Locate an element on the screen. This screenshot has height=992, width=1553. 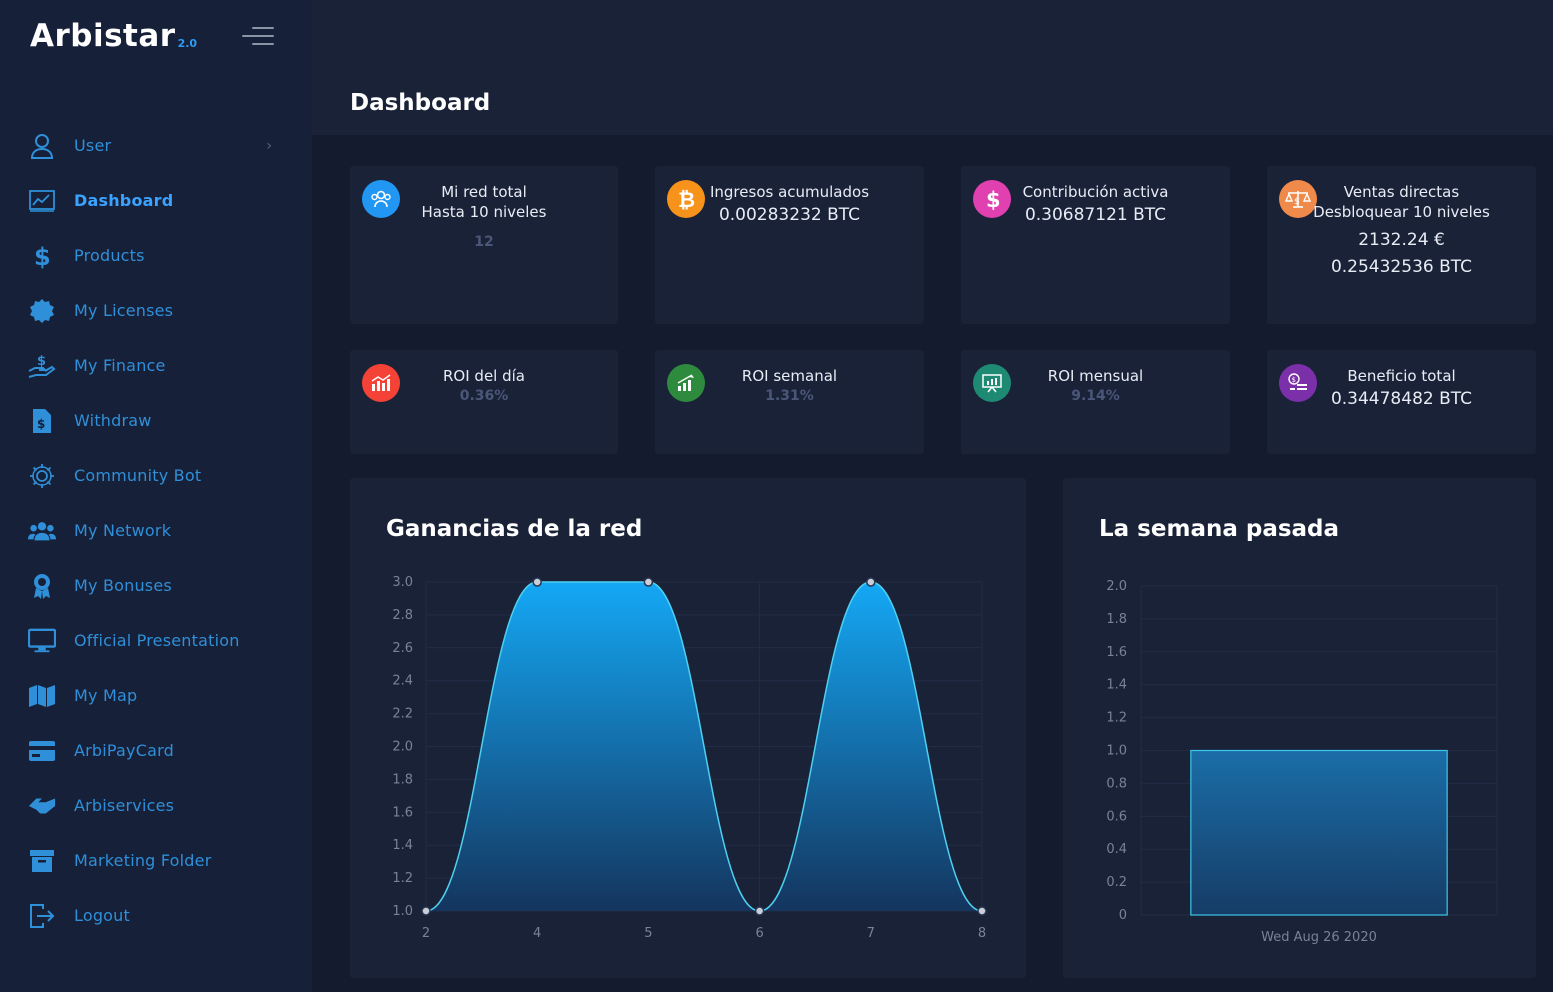
sidebar-item-label: My Bonuses is located at coordinates (123, 585).